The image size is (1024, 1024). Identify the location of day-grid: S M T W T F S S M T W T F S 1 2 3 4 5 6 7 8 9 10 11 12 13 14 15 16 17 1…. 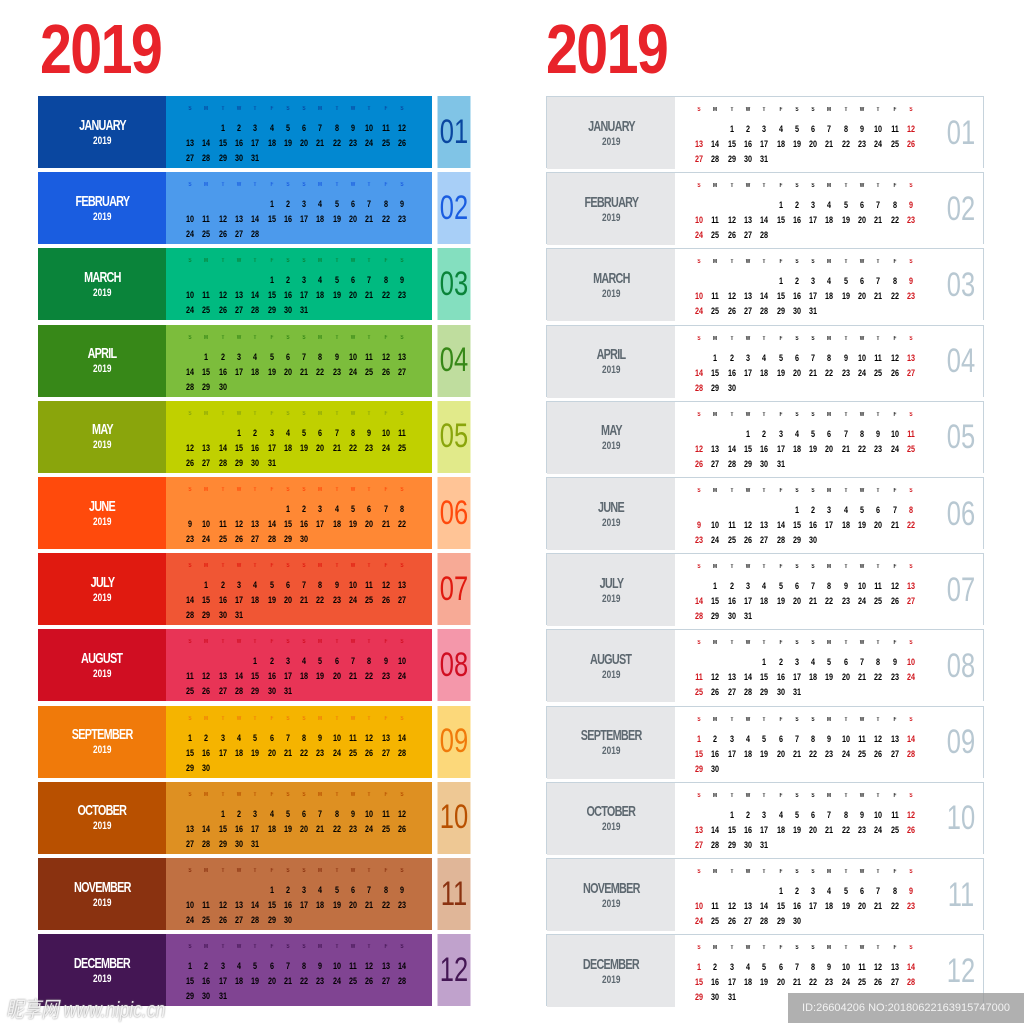
(829, 361).